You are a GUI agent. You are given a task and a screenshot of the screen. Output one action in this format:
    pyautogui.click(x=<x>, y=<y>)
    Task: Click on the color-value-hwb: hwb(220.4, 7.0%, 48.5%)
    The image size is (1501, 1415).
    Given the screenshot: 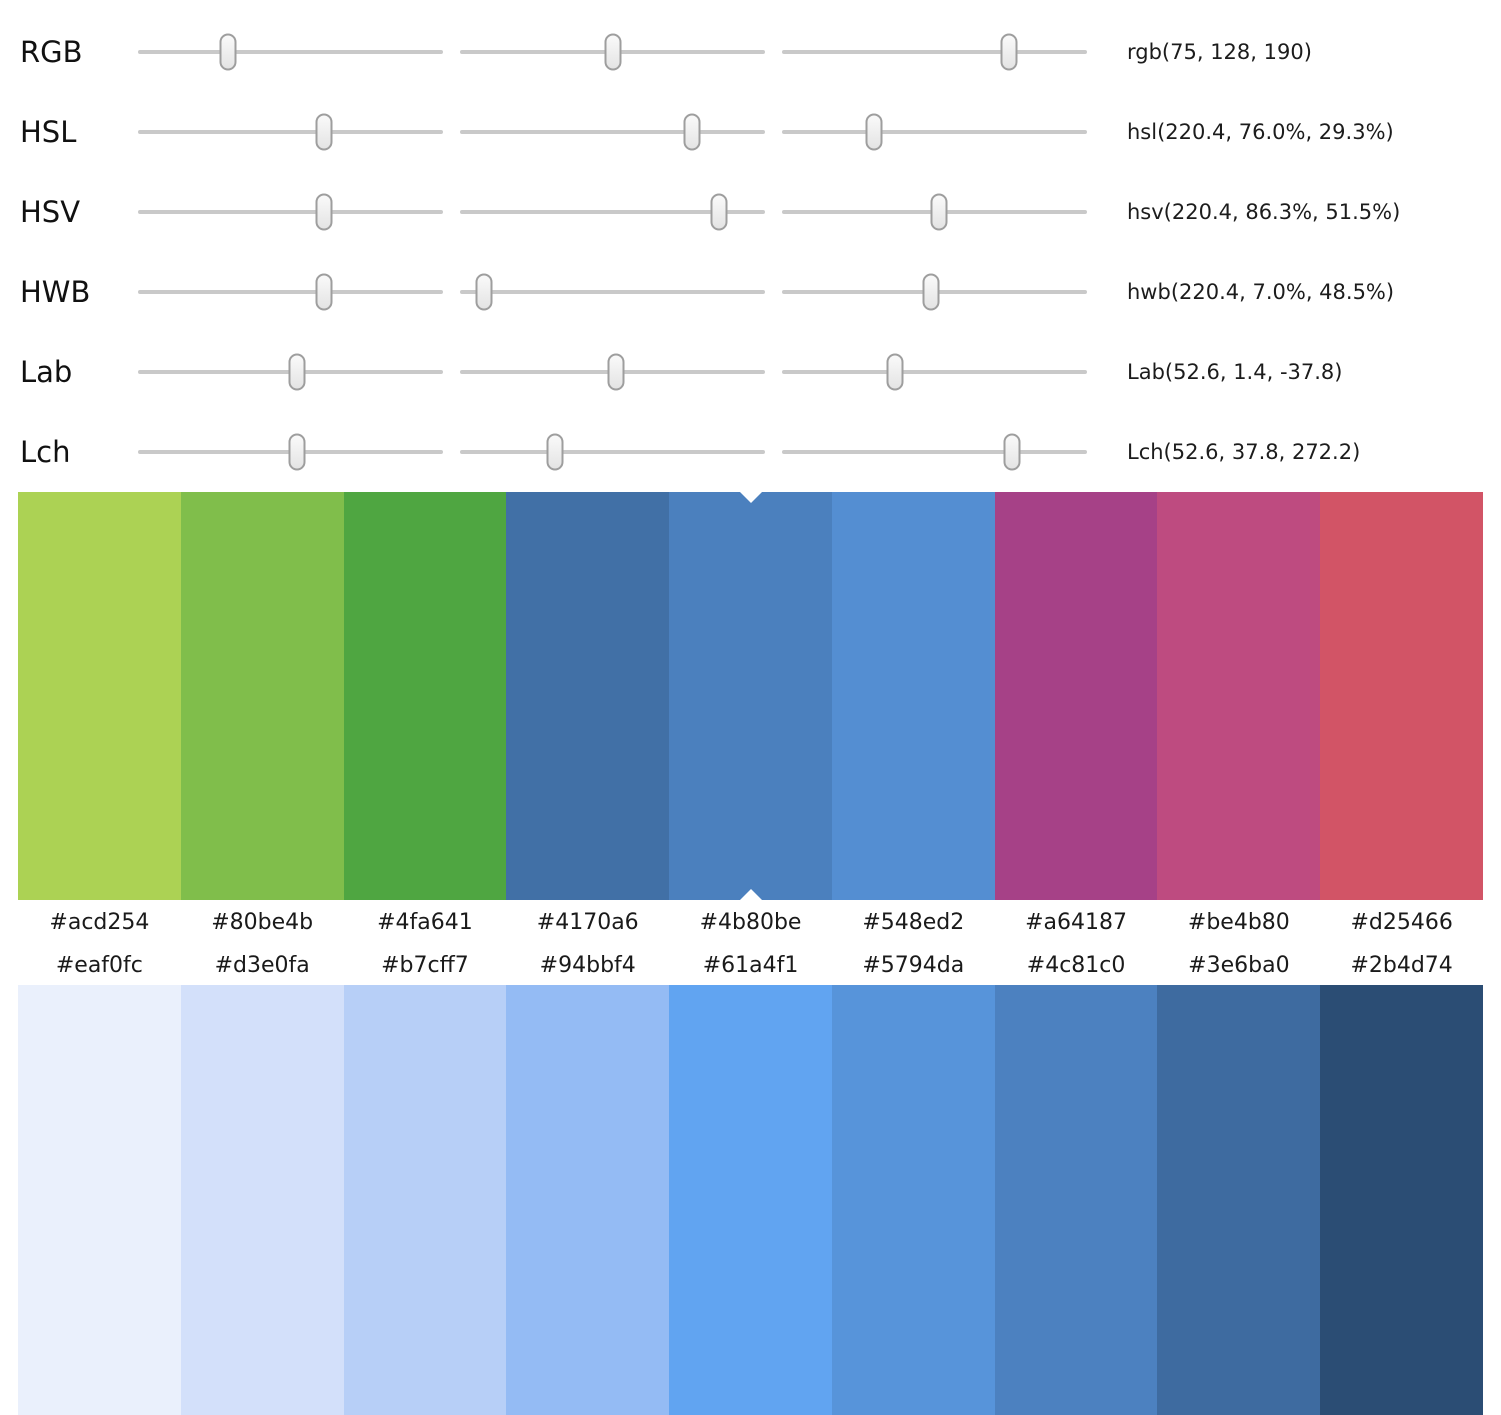 What is the action you would take?
    pyautogui.click(x=1261, y=292)
    